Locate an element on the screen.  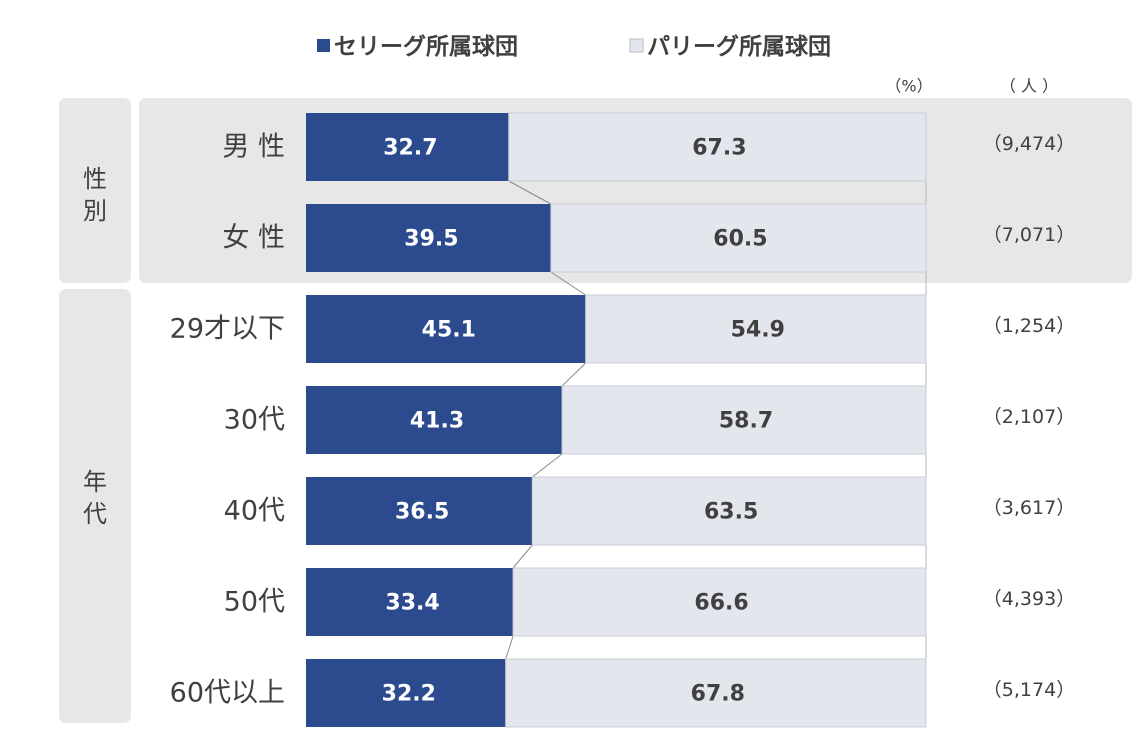
data-label-pa: 67.3 is located at coordinates (719, 148).